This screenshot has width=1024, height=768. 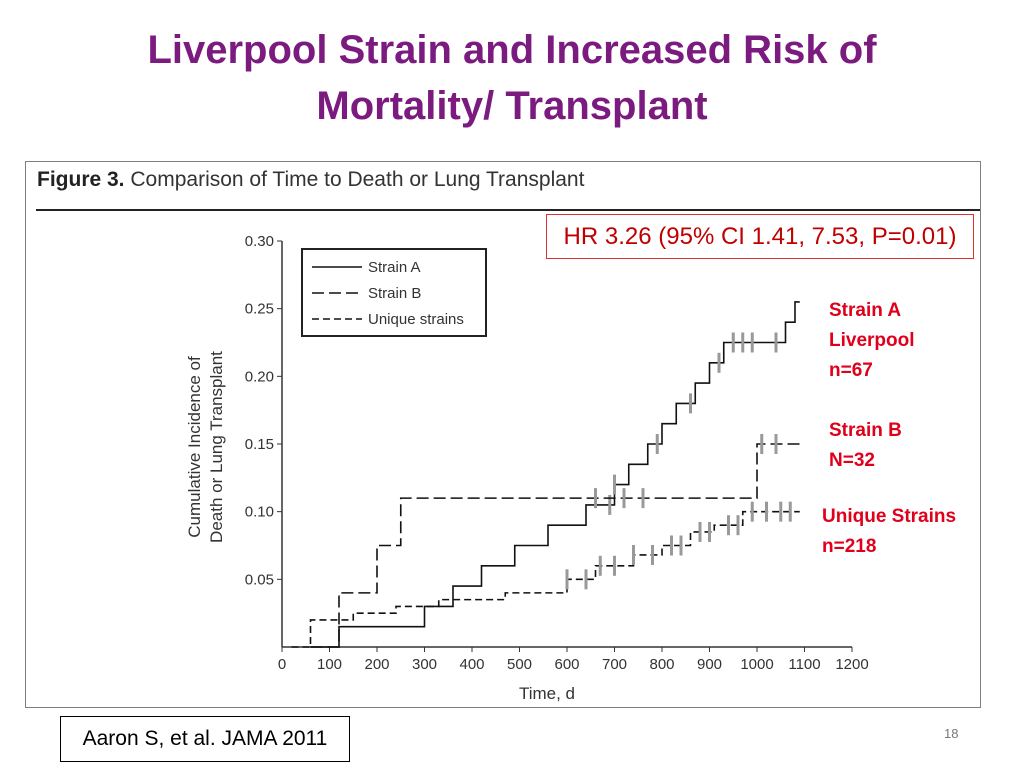 What do you see at coordinates (519, 664) in the screenshot?
I see `x-tick-label: 500` at bounding box center [519, 664].